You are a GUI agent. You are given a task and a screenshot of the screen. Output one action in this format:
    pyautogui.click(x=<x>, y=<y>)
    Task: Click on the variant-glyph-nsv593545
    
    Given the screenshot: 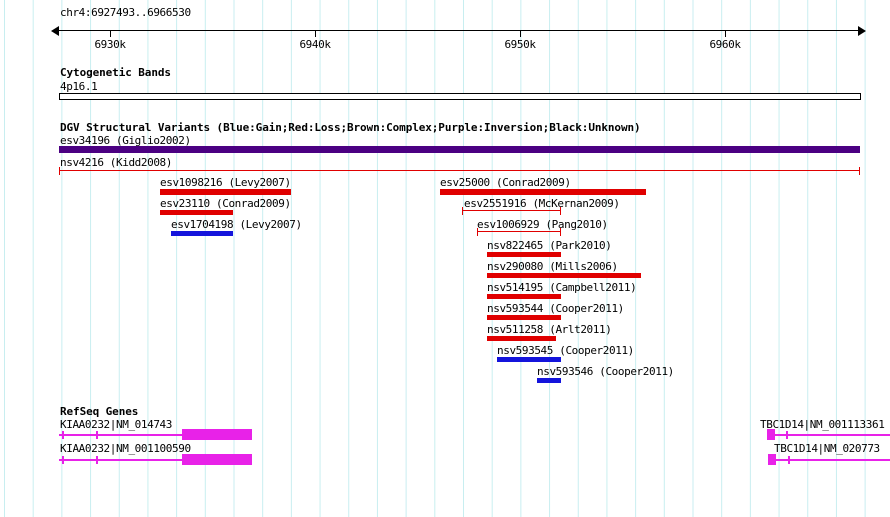 What is the action you would take?
    pyautogui.click(x=529, y=359)
    